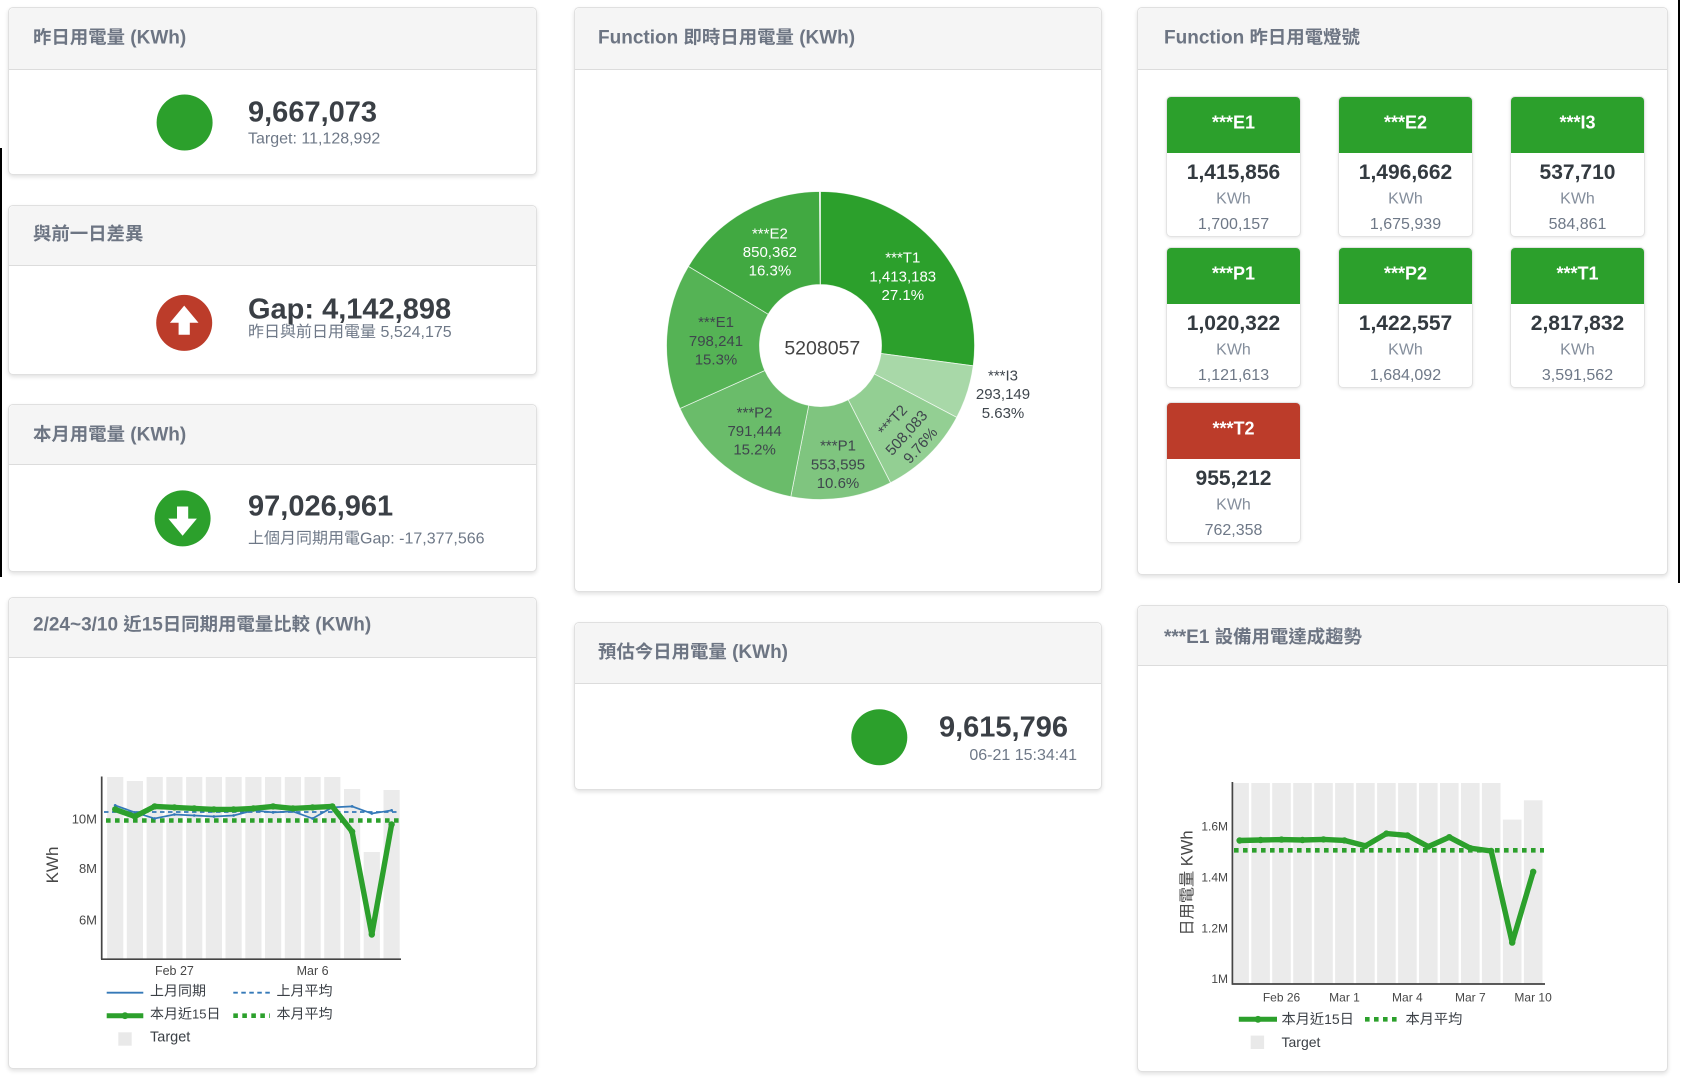 Image resolution: width=1681 pixels, height=1091 pixels. I want to click on svg-text: 1,700,157, so click(1233, 224).